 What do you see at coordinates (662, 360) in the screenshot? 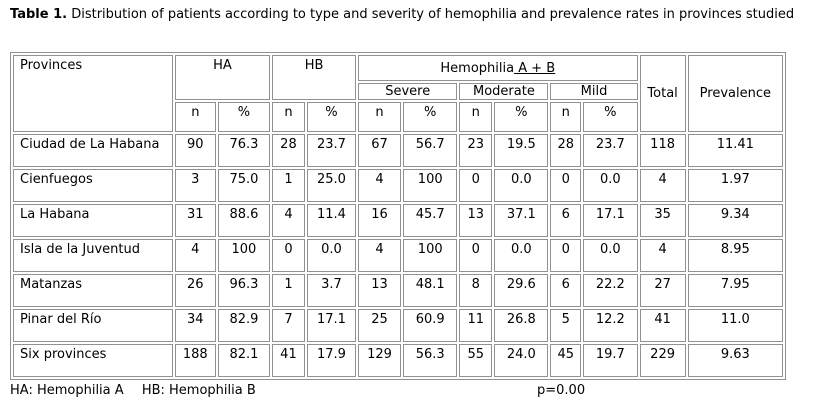
I see `cell-value: 229` at bounding box center [662, 360].